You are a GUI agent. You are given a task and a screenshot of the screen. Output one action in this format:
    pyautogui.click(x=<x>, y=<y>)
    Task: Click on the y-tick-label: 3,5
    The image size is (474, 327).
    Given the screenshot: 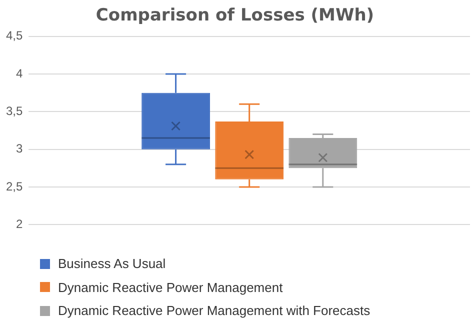 What is the action you would take?
    pyautogui.click(x=14, y=111)
    